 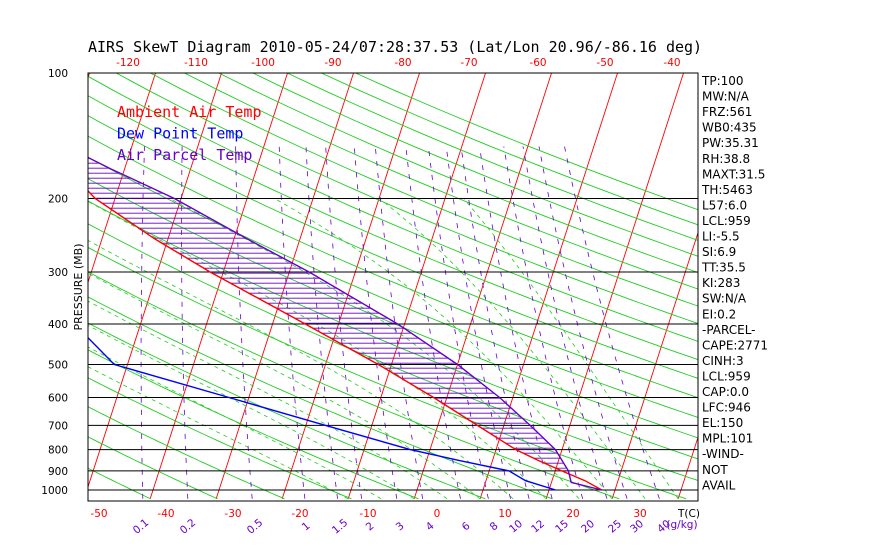 I want to click on index-entry: AVAIL, so click(x=719, y=485).